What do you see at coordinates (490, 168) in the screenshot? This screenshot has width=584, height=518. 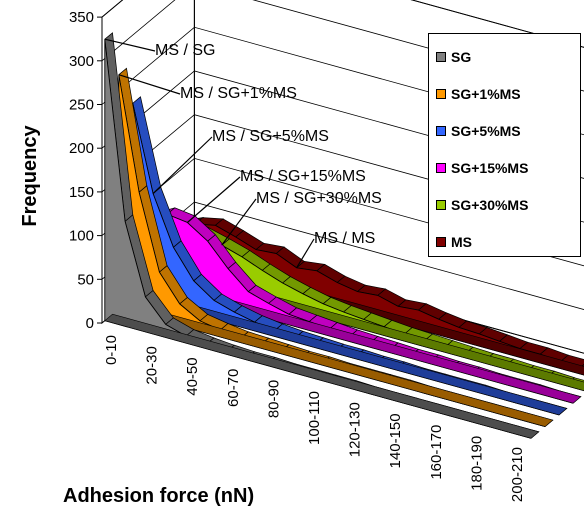 I see `legend-label: SG+15%MS` at bounding box center [490, 168].